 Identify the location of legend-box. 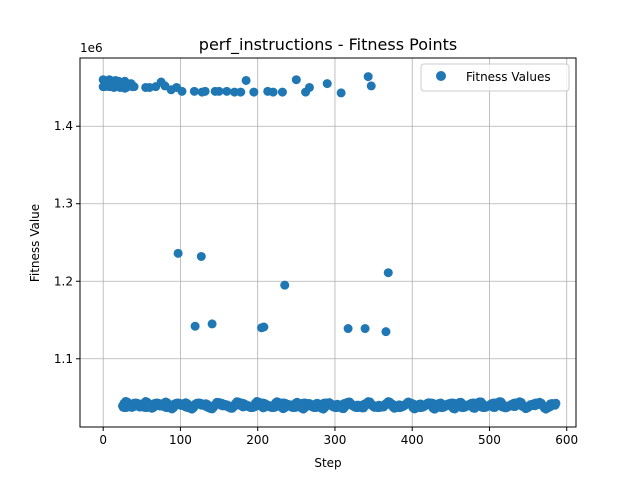
(495, 77).